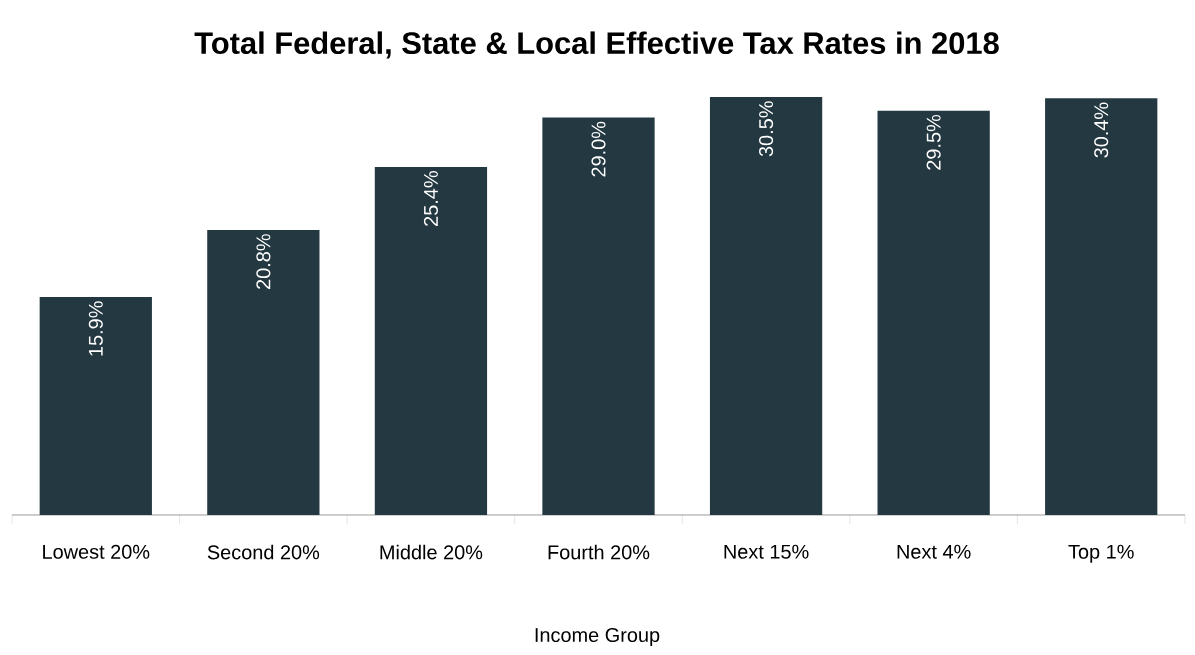 Image resolution: width=1195 pixels, height=655 pixels. I want to click on data-label: 20.8%, so click(263, 261).